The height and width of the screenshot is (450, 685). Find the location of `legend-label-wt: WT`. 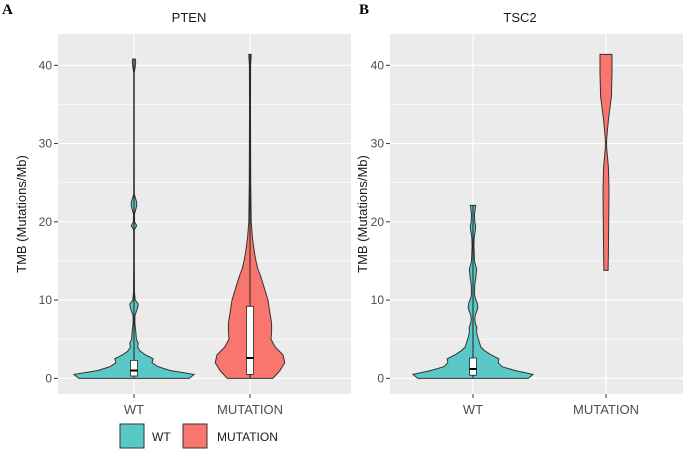

legend-label-wt: WT is located at coordinates (161, 437).